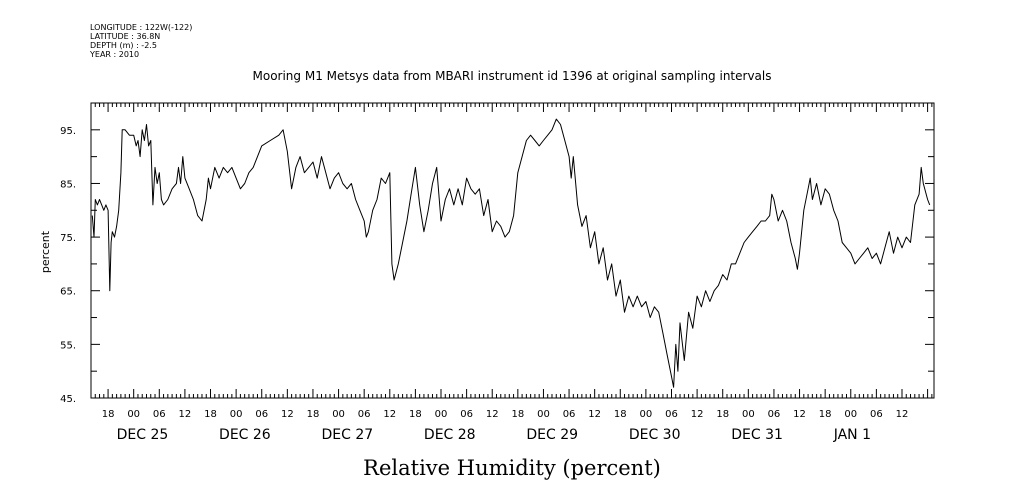  What do you see at coordinates (123, 45) in the screenshot?
I see `meta-depth: DEPTH (m) : -2.5` at bounding box center [123, 45].